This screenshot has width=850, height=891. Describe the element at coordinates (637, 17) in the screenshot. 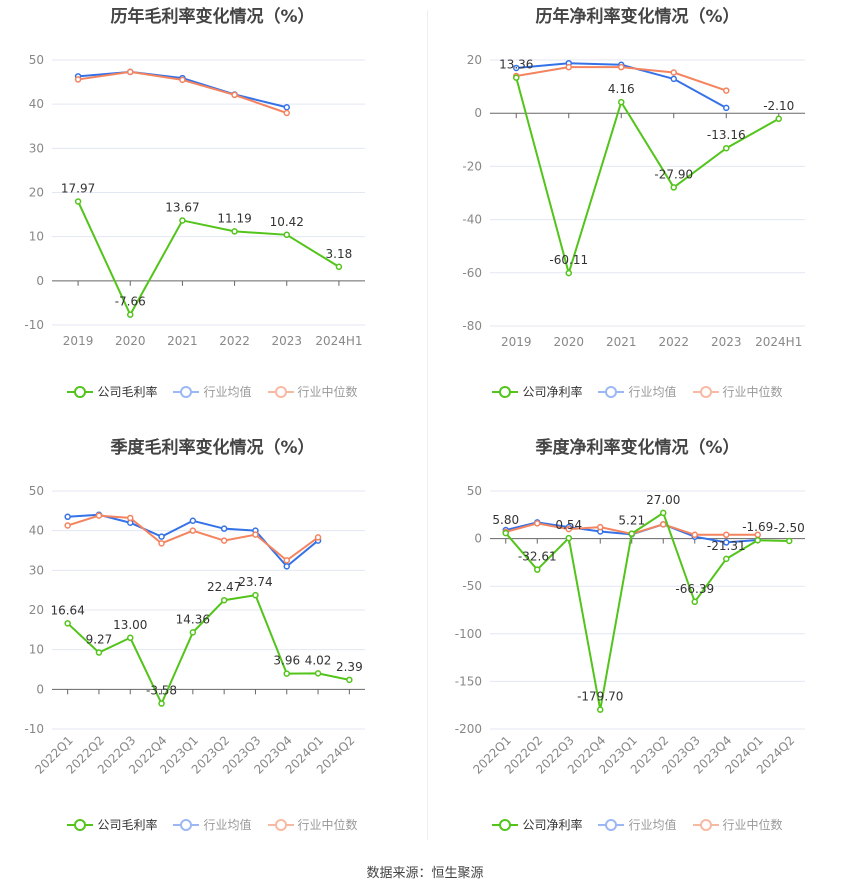

I see `chart-title: 历年净利率变化情况（%）` at that location.